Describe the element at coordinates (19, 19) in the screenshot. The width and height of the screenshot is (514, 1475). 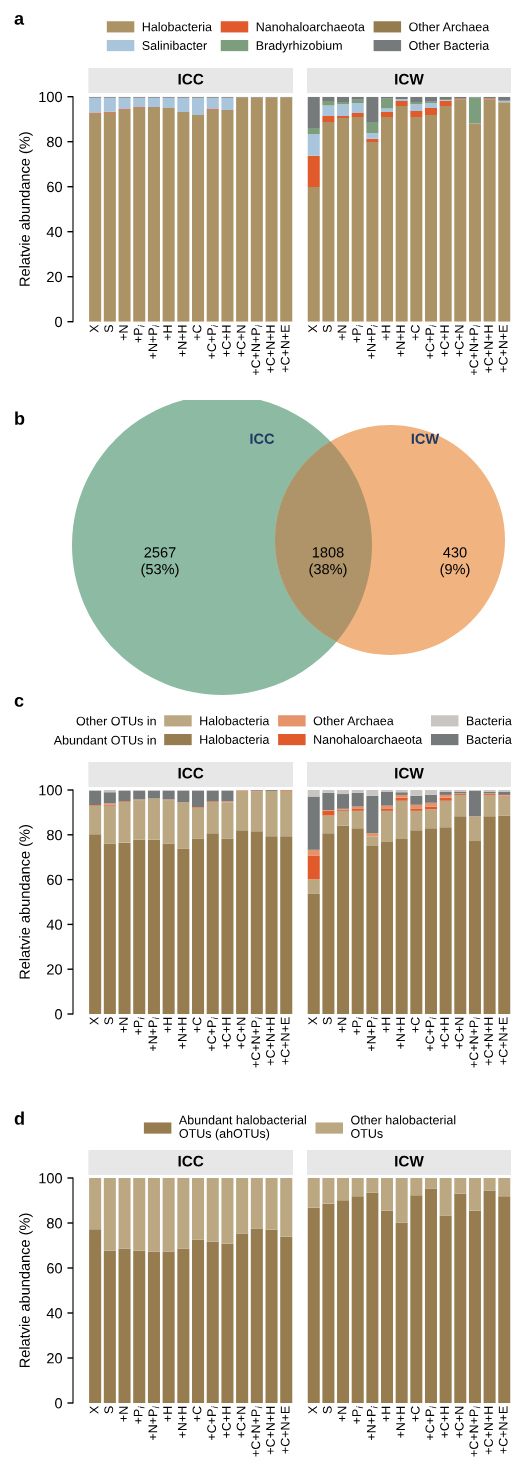
I see `text: a` at that location.